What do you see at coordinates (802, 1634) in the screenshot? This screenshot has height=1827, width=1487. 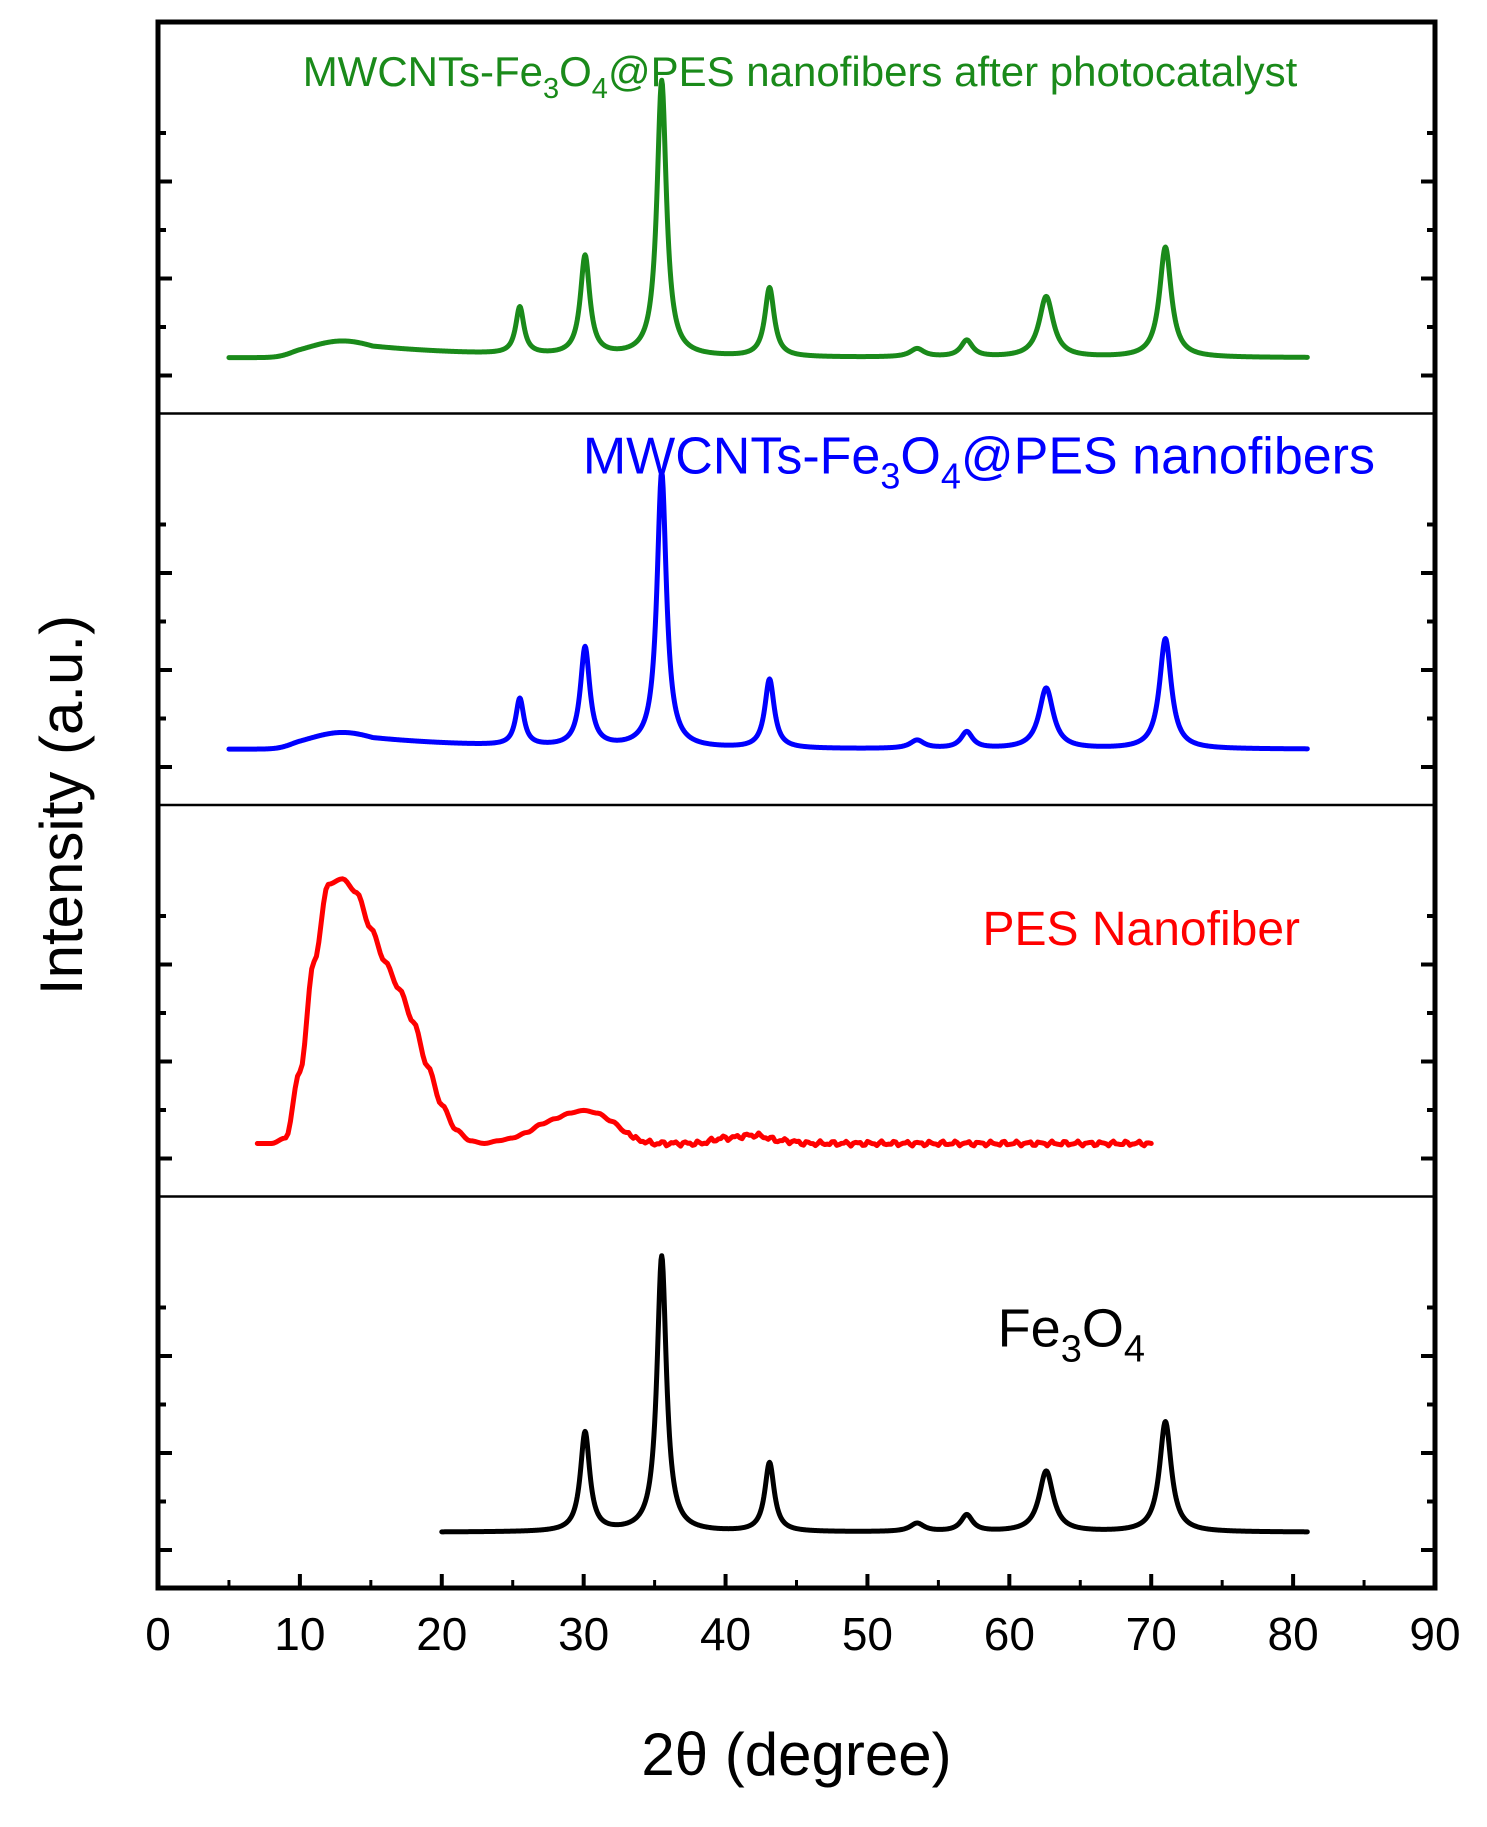 I see `x-tick-labels: 0 10 20 30 40 50 60 70 80 90` at bounding box center [802, 1634].